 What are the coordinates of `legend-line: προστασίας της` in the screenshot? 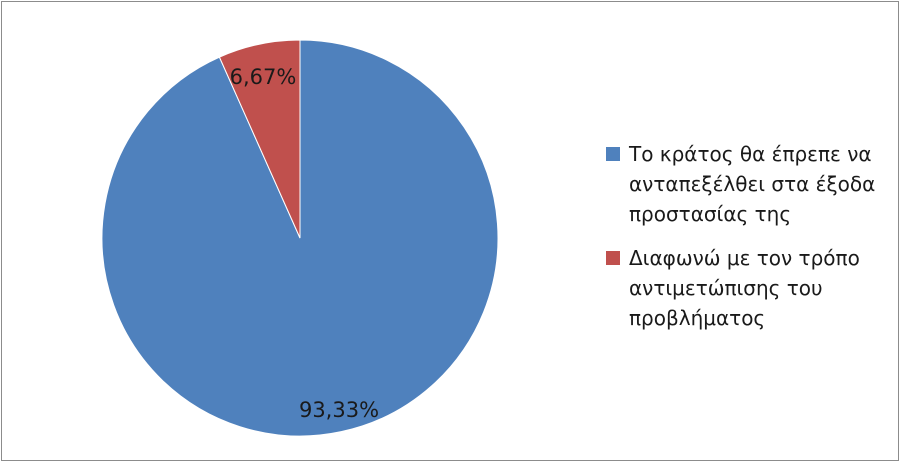 It's located at (710, 214).